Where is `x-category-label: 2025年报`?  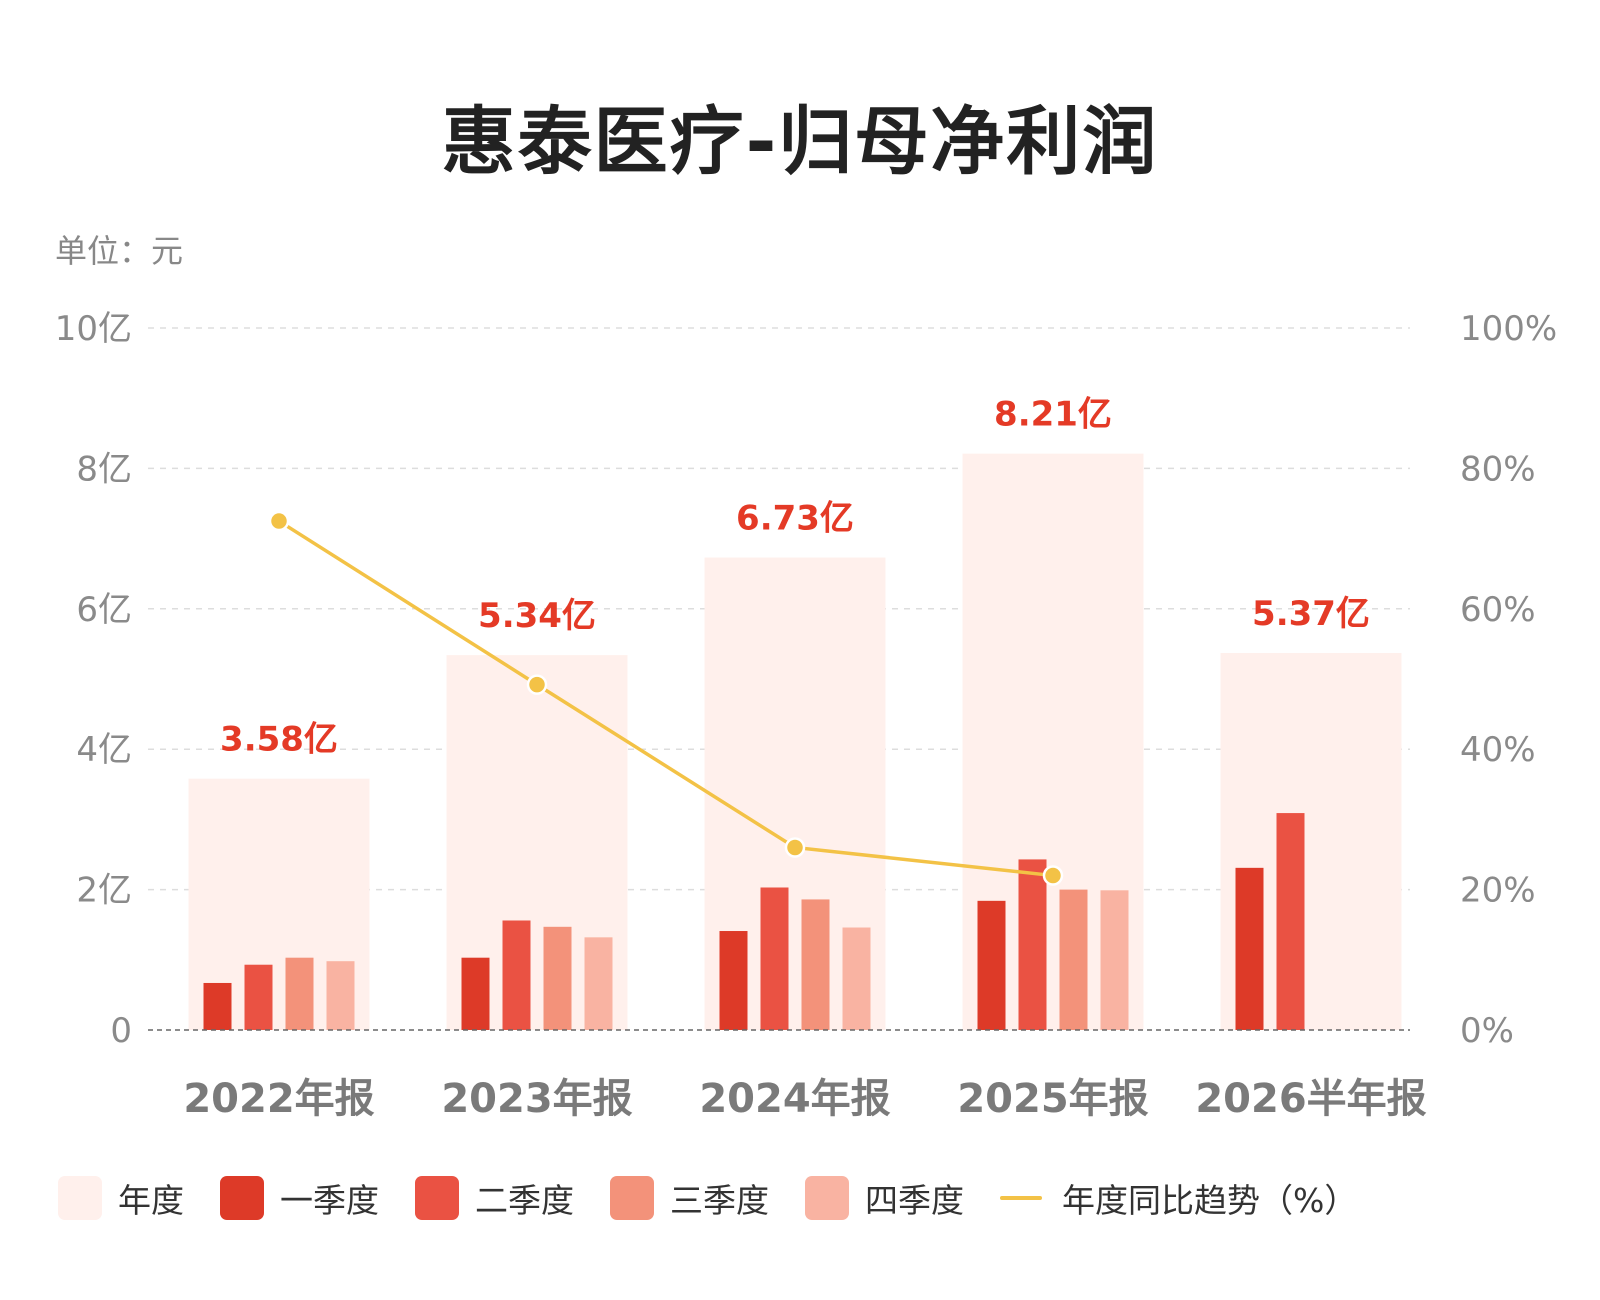
x-category-label: 2025年报 is located at coordinates (1052, 1099).